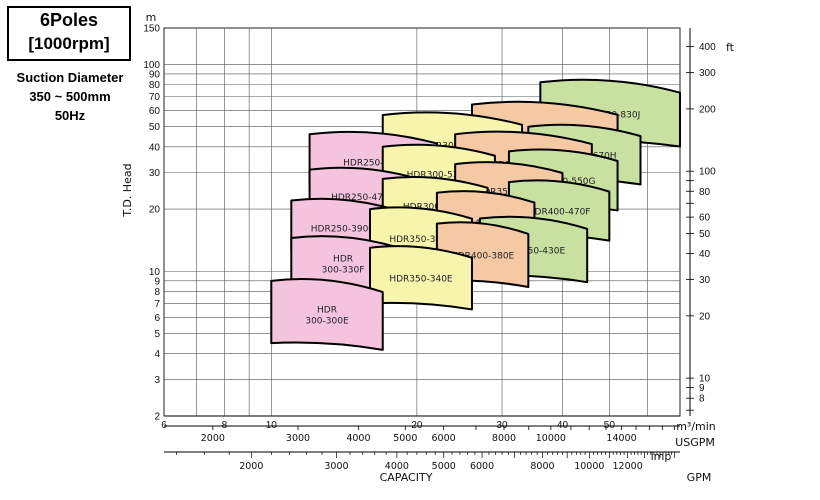 The width and height of the screenshot is (820, 500). What do you see at coordinates (705, 234) in the screenshot?
I see `ft-tick-label: 50` at bounding box center [705, 234].